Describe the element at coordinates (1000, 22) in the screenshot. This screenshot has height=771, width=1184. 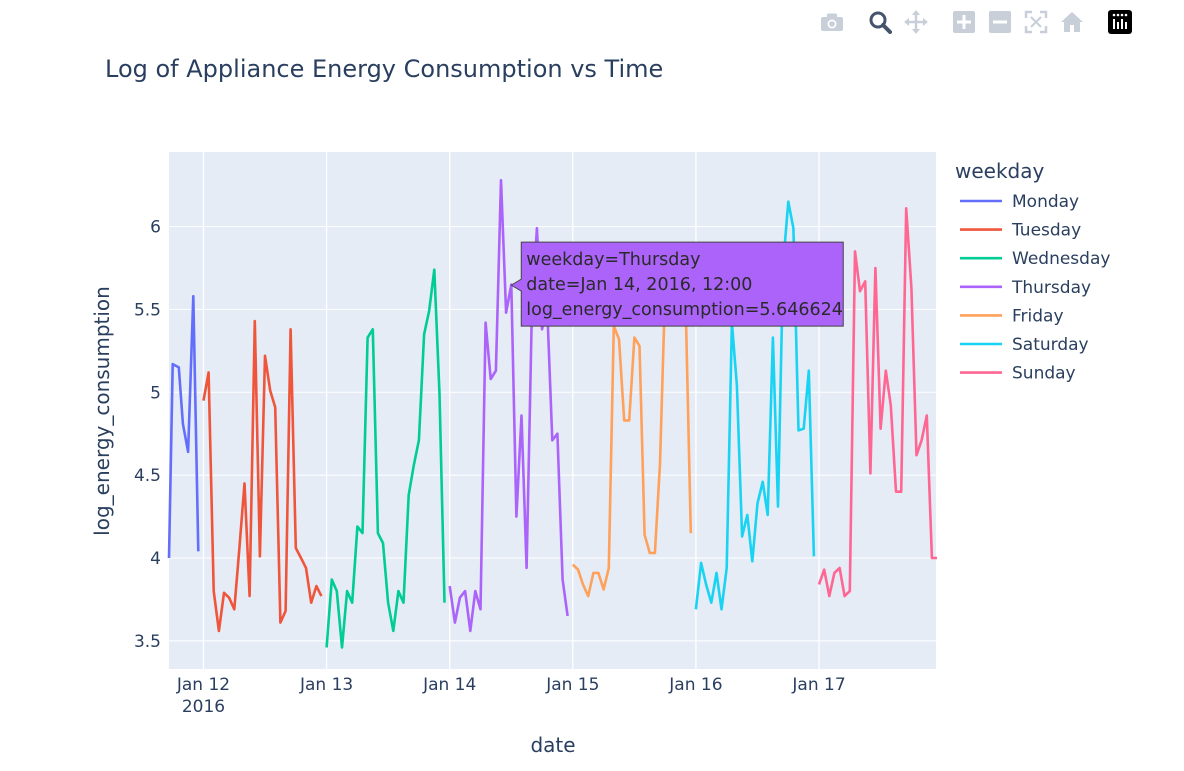
I see `zoom-out-icon` at that location.